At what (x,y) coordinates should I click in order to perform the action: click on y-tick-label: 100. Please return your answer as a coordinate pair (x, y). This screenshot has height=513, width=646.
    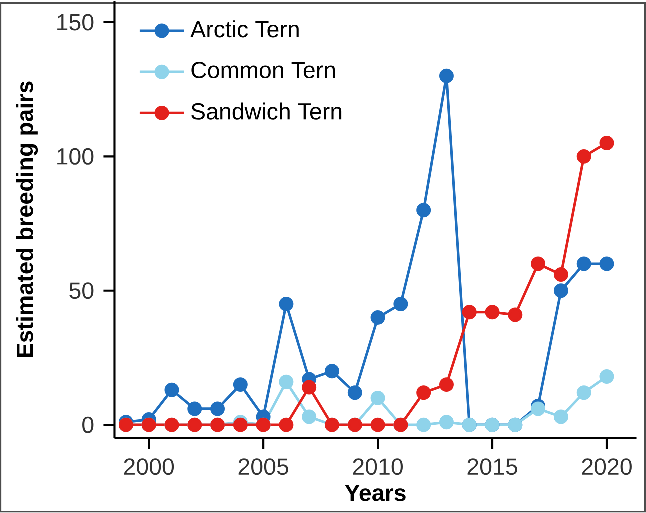
    Looking at the image, I should click on (76, 157).